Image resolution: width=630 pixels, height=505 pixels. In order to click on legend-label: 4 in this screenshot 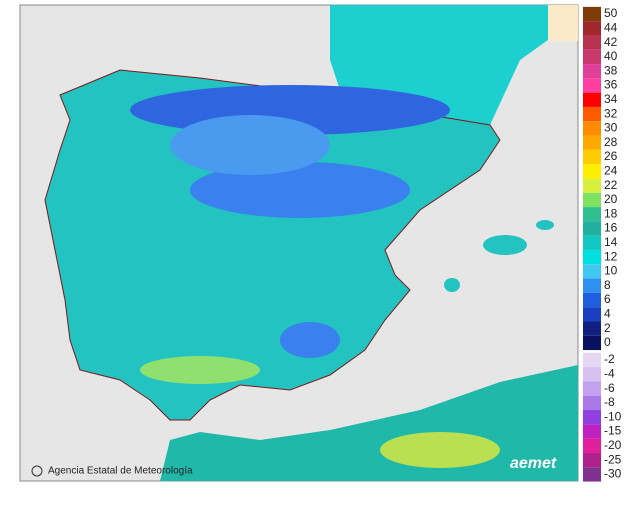, I will do `click(607, 313)`.